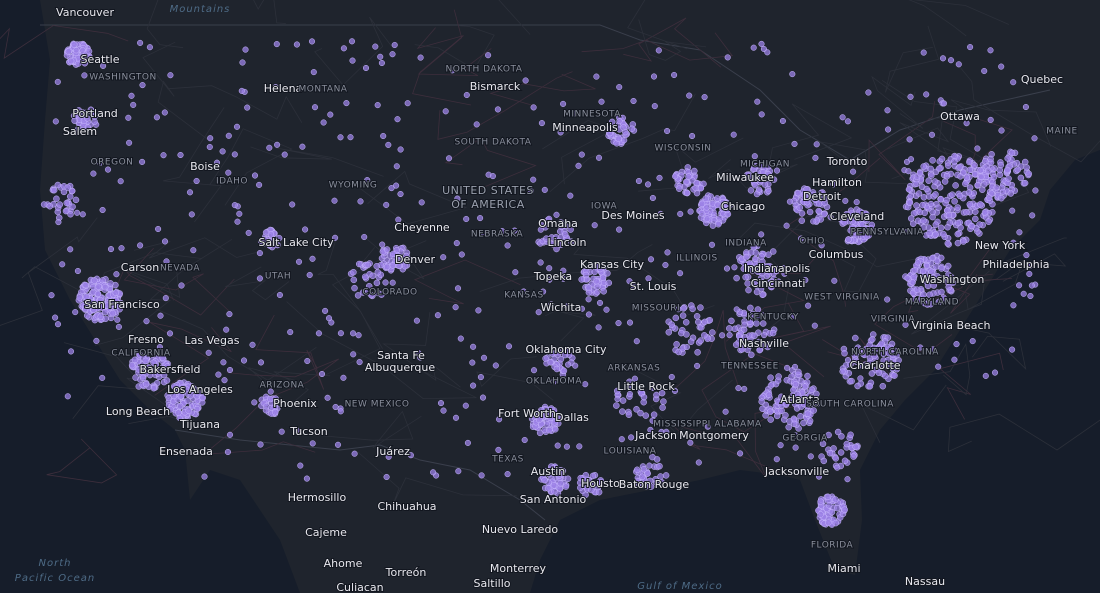 This screenshot has height=593, width=1100. I want to click on place-label: Nassau, so click(925, 581).